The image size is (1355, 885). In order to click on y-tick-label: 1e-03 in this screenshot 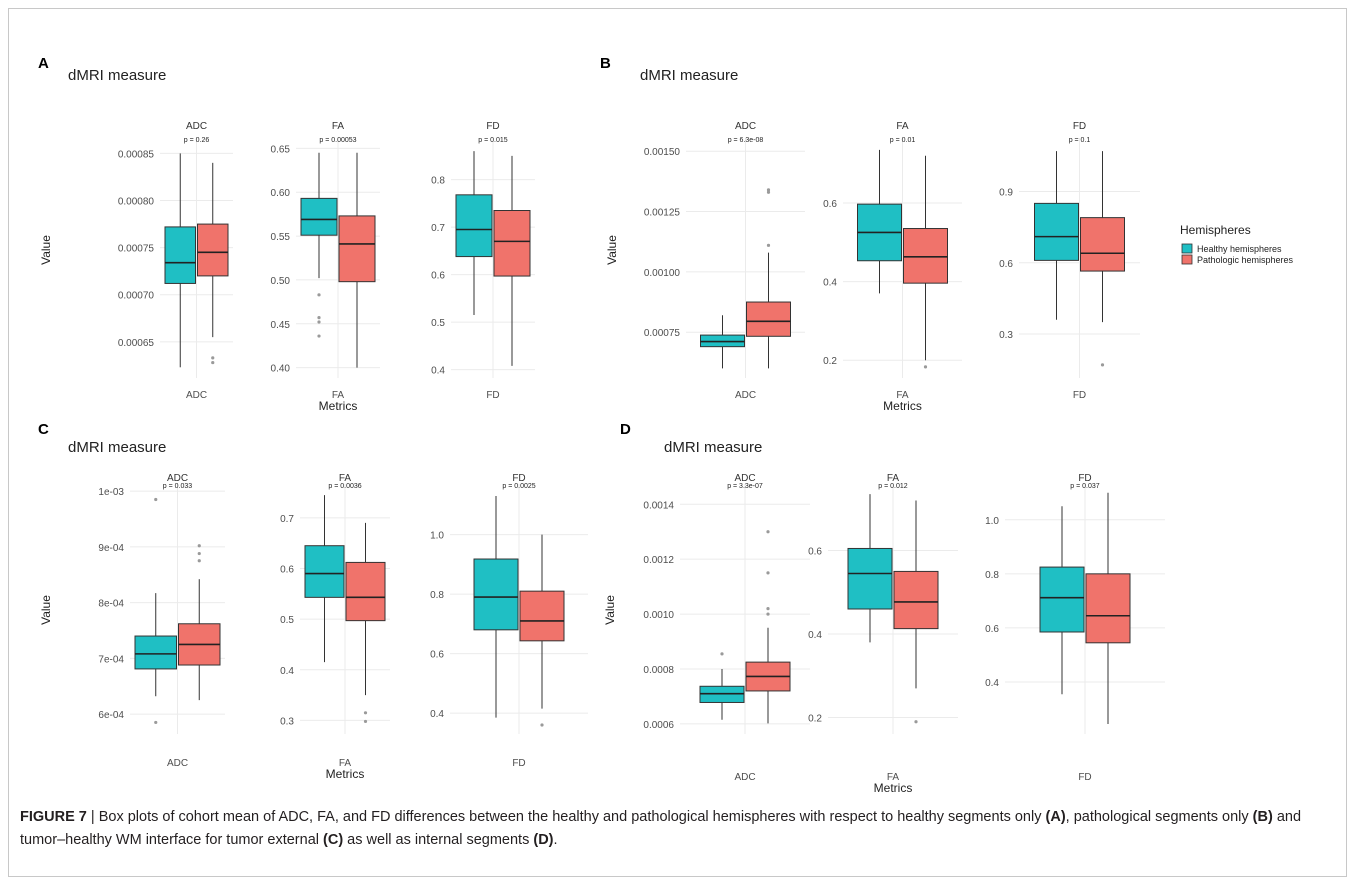, I will do `click(111, 492)`.